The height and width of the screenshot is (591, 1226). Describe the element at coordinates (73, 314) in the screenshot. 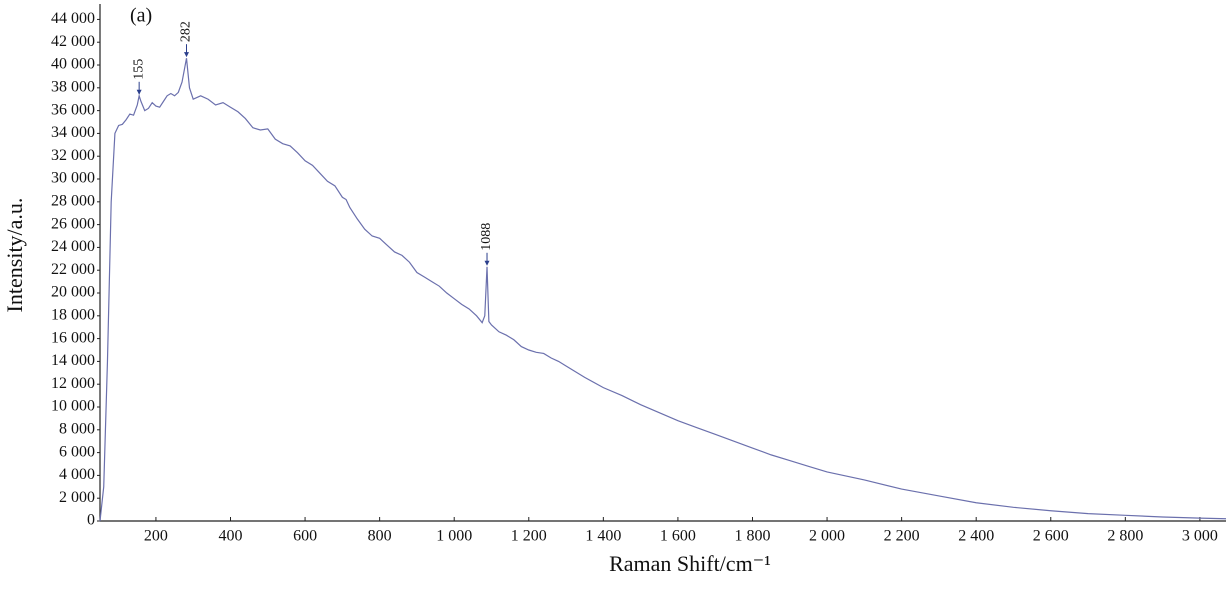

I see `y-tick-label: 18 000` at that location.